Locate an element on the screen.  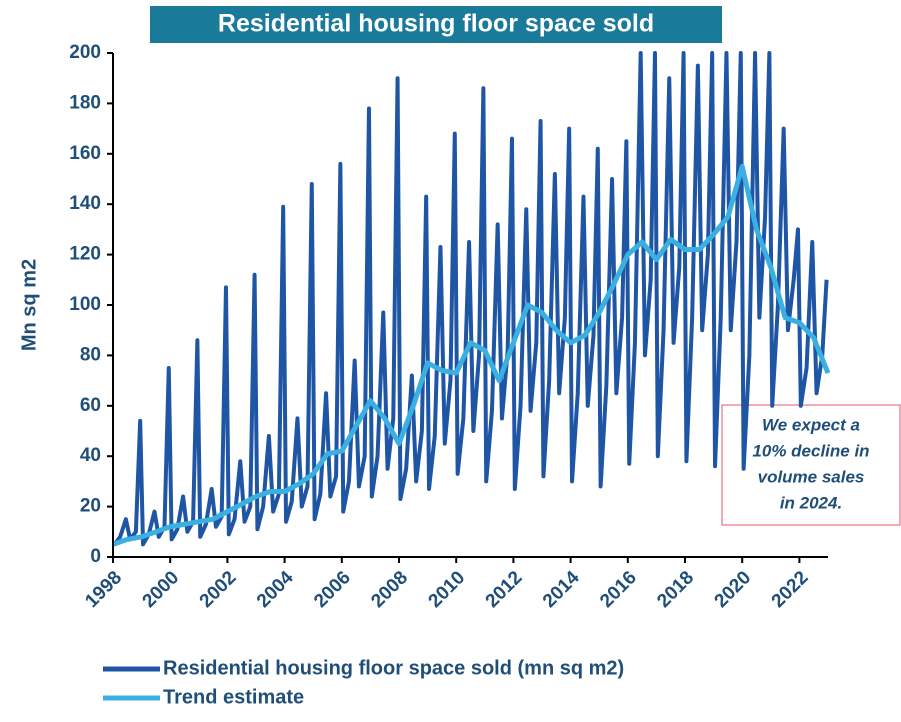
x-tick-label: 2020 is located at coordinates (733, 589).